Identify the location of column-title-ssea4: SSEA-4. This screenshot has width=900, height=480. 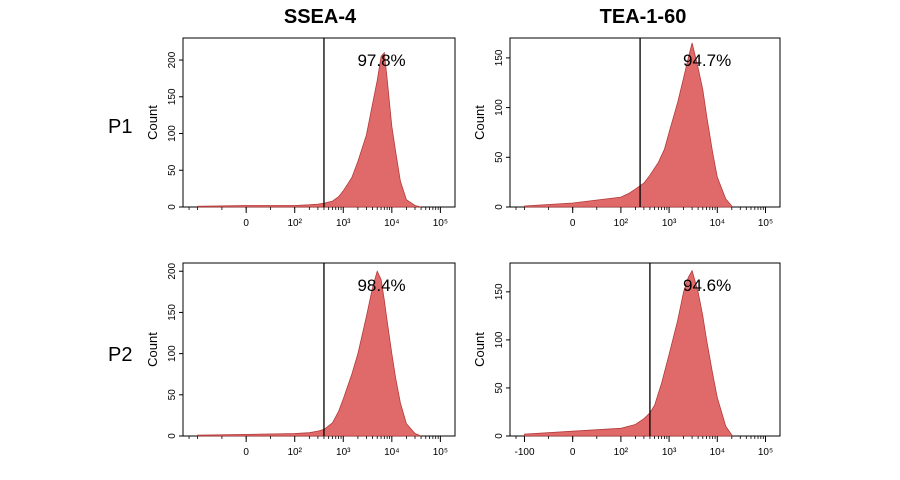
(320, 17).